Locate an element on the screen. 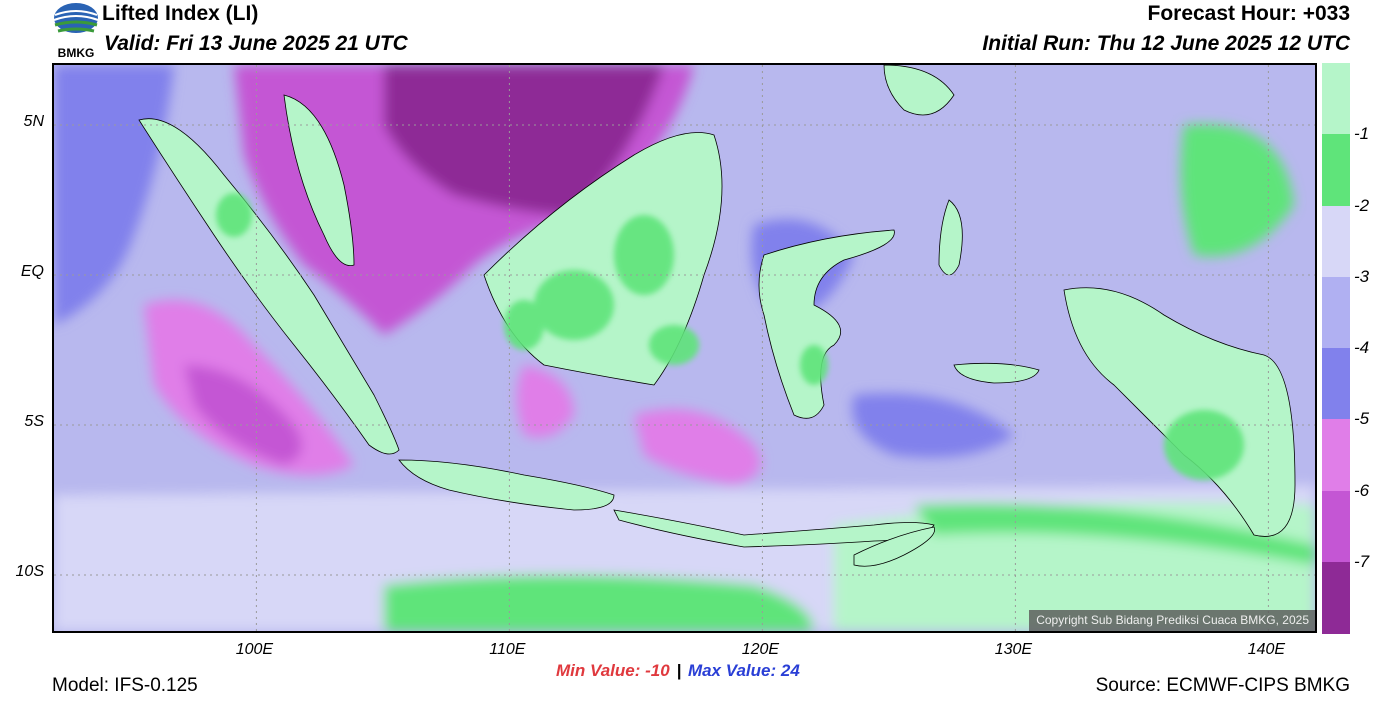 The width and height of the screenshot is (1400, 709). colorbar-label: -4 is located at coordinates (1362, 347).